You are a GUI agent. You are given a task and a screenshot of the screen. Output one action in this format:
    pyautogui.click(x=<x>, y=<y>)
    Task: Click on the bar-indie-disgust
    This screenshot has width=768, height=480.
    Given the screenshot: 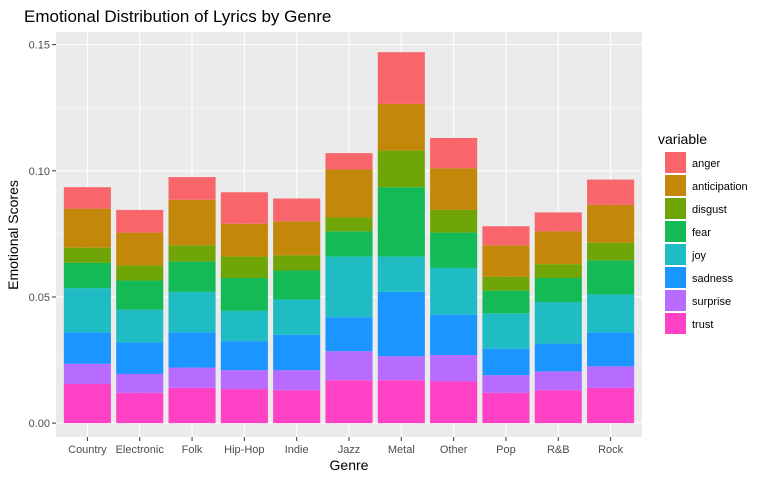 What is the action you would take?
    pyautogui.click(x=297, y=263)
    